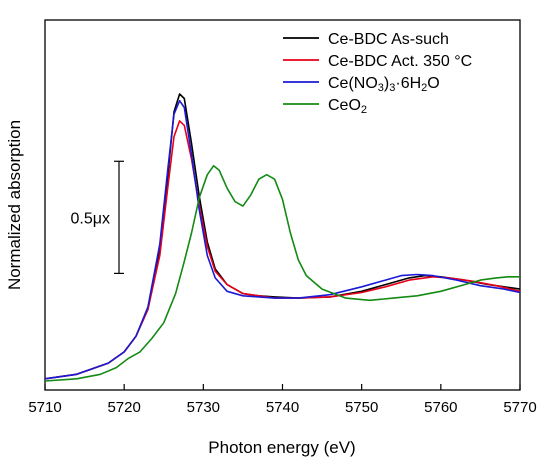  What do you see at coordinates (400, 61) in the screenshot?
I see `legend-label-2: Ce-BDC Act. 350 °C` at bounding box center [400, 61].